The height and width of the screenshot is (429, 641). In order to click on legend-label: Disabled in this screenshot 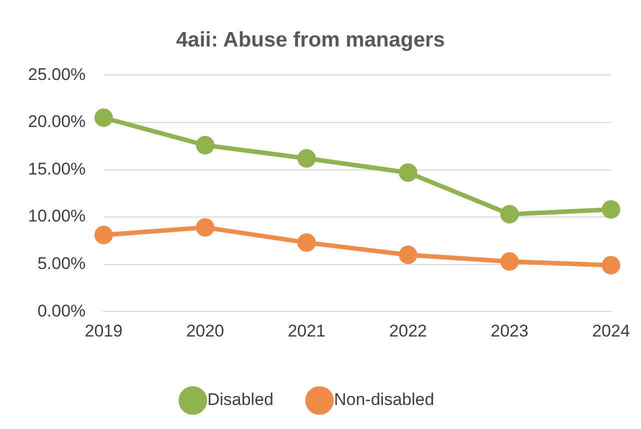, I will do `click(240, 400)`.